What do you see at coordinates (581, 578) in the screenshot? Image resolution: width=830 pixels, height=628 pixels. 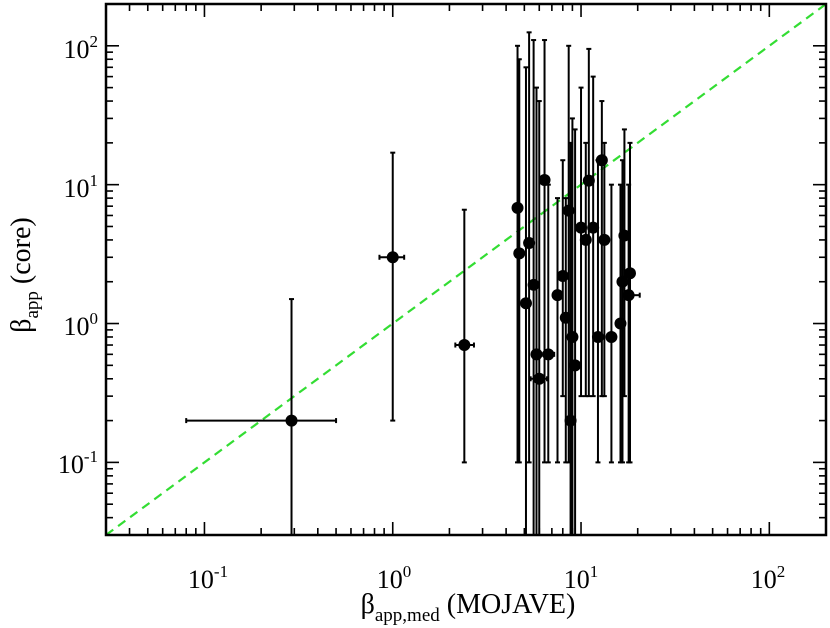 I see `x-tick-label: 10¹` at bounding box center [581, 578].